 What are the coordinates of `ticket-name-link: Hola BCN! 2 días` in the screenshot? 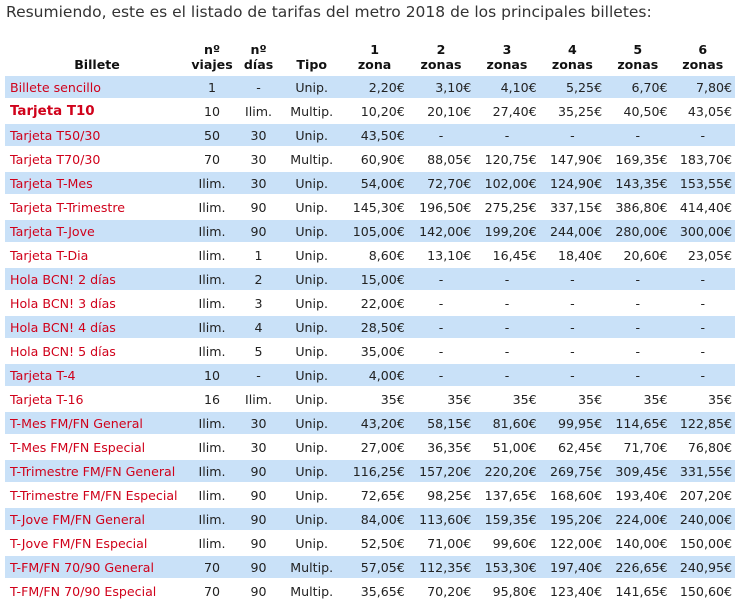 It's located at (97, 279).